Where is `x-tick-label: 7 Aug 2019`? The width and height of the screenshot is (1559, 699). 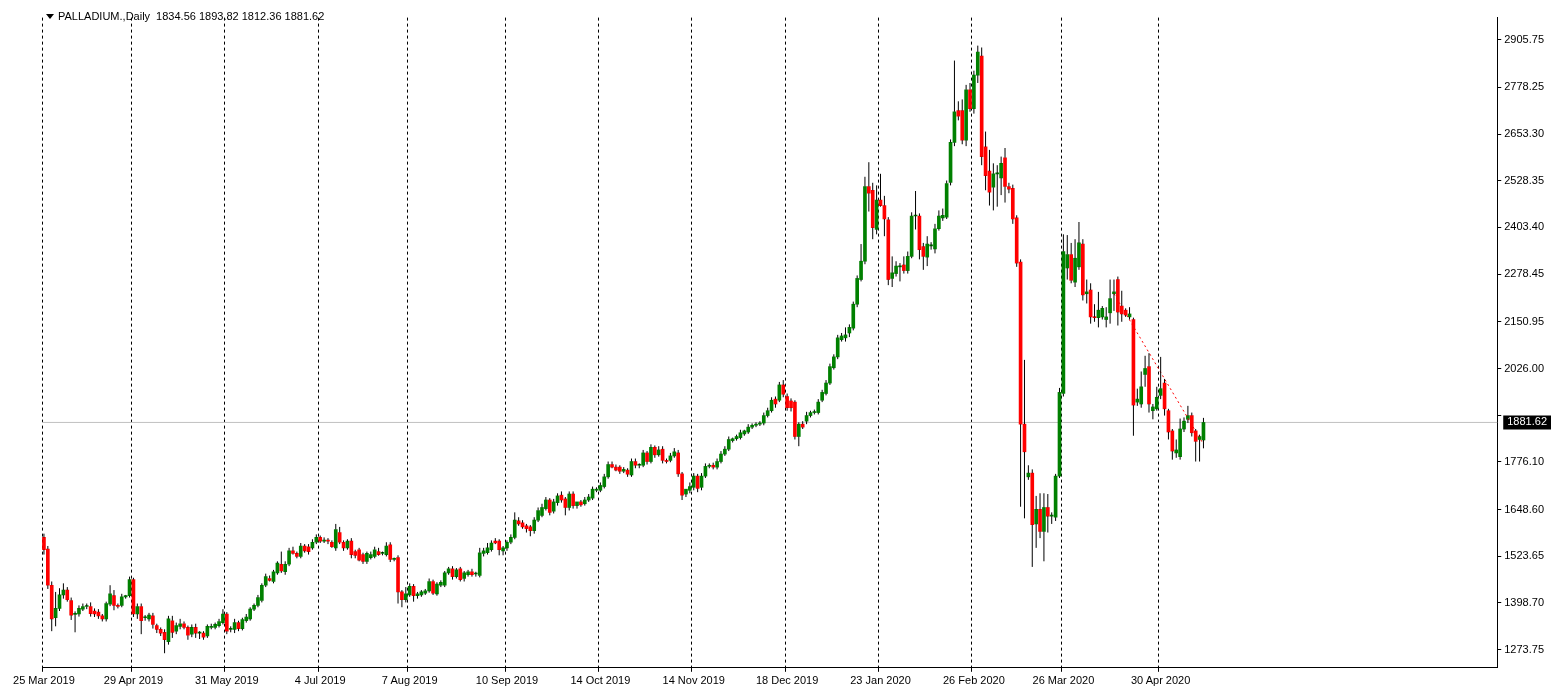
x-tick-label: 7 Aug 2019 is located at coordinates (409, 680).